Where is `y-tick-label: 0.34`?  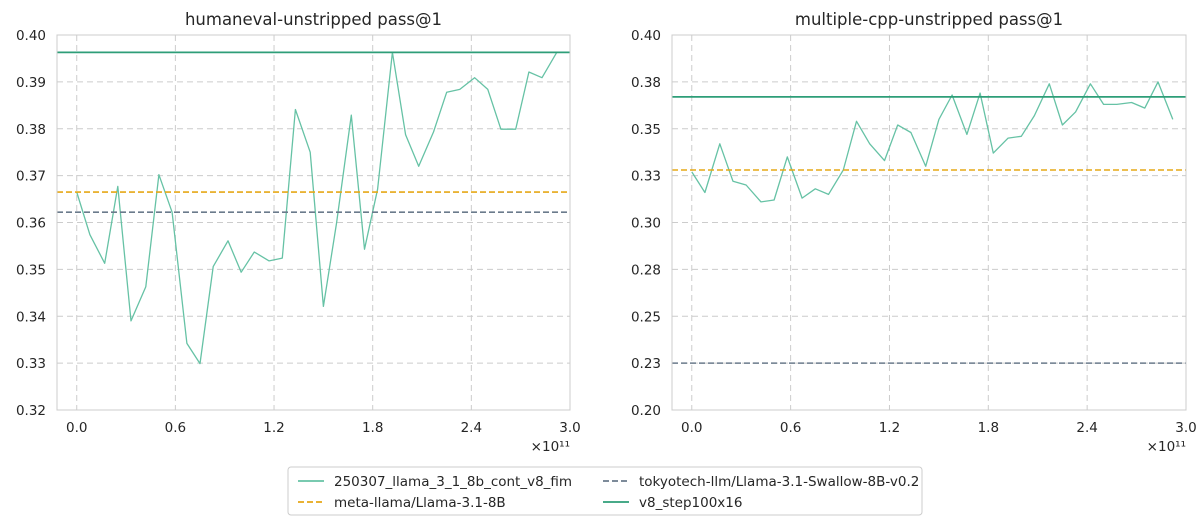
y-tick-label: 0.34 is located at coordinates (31, 317).